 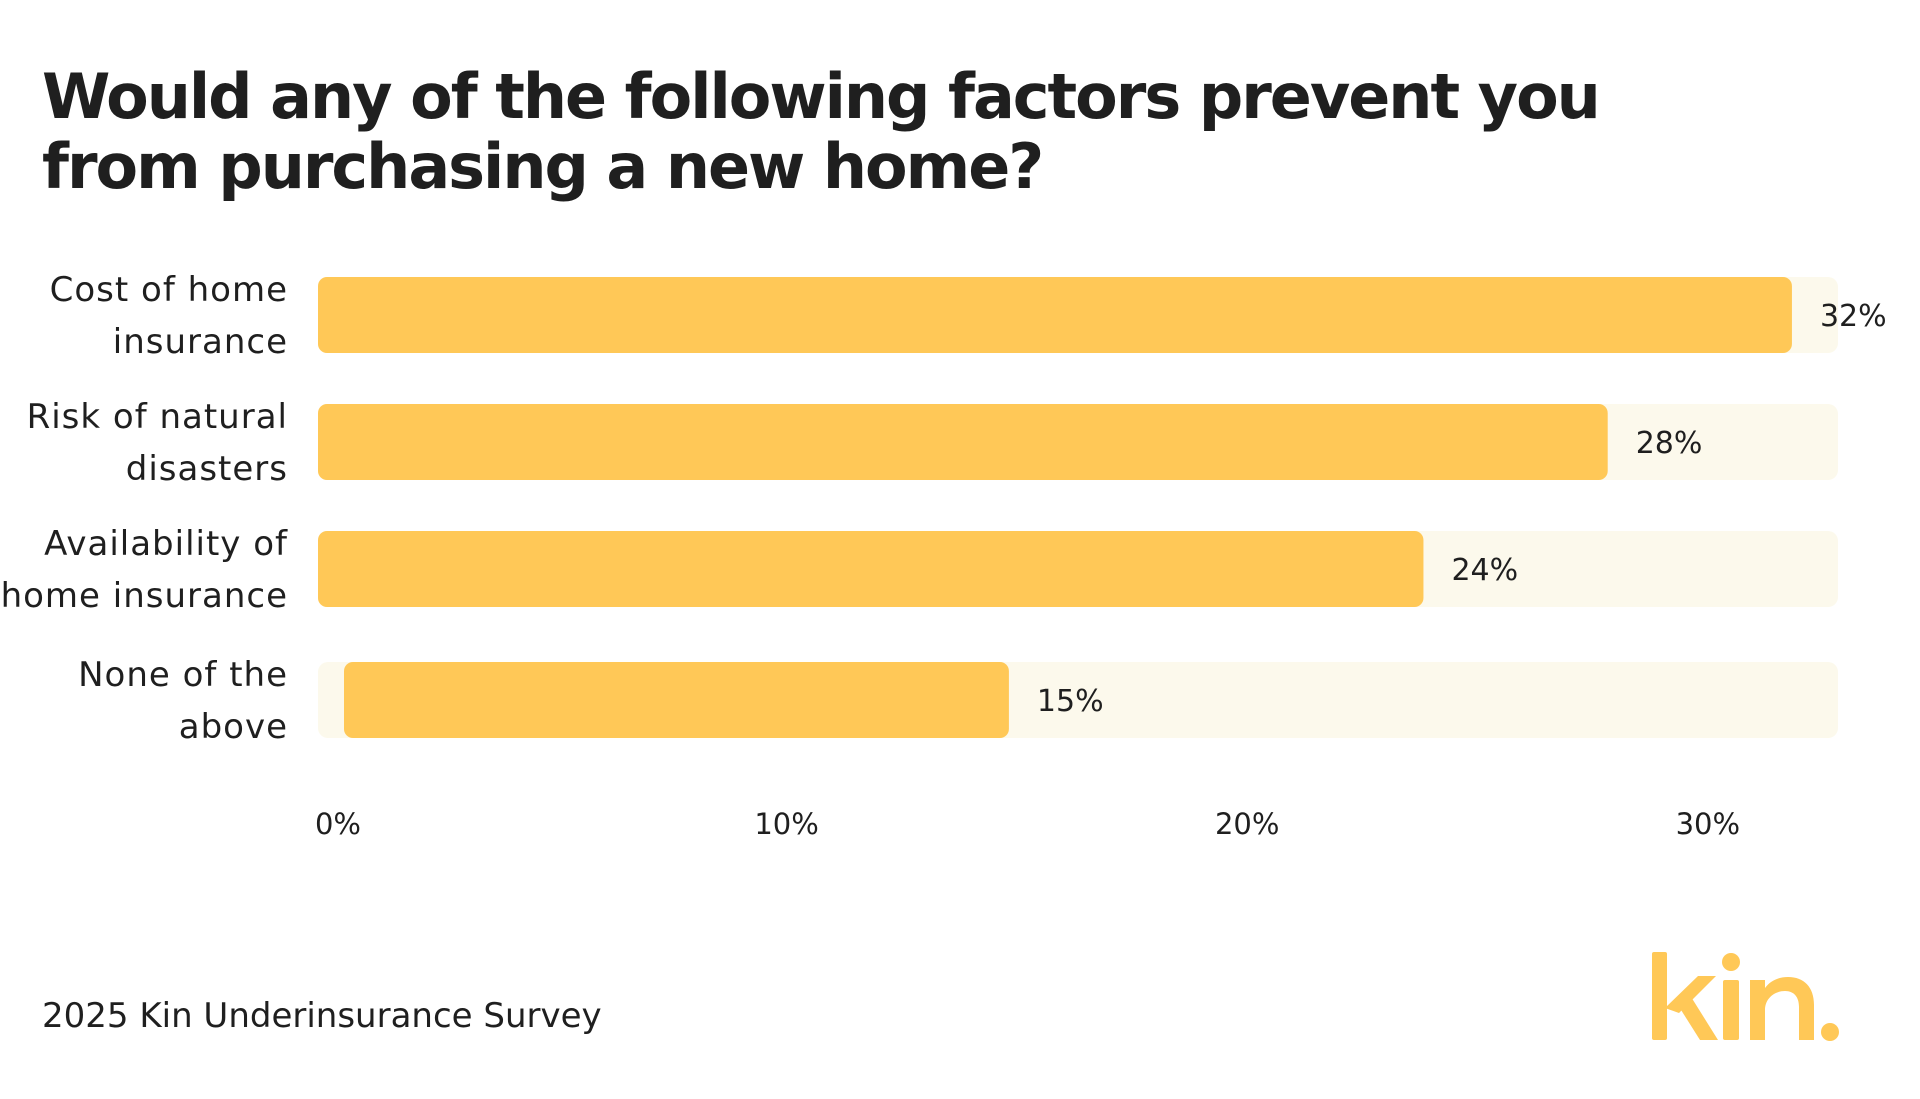 I want to click on x-tick-label: 10%, so click(x=786, y=824).